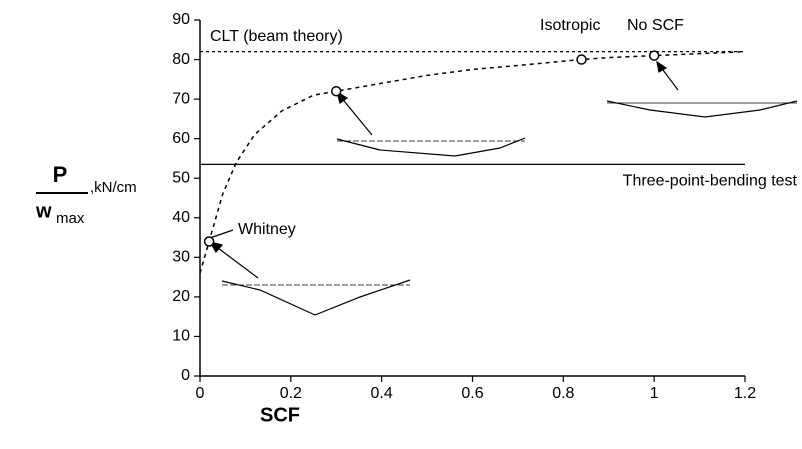  What do you see at coordinates (113, 187) in the screenshot?
I see `y-label-unit: ,kN/cm` at bounding box center [113, 187].